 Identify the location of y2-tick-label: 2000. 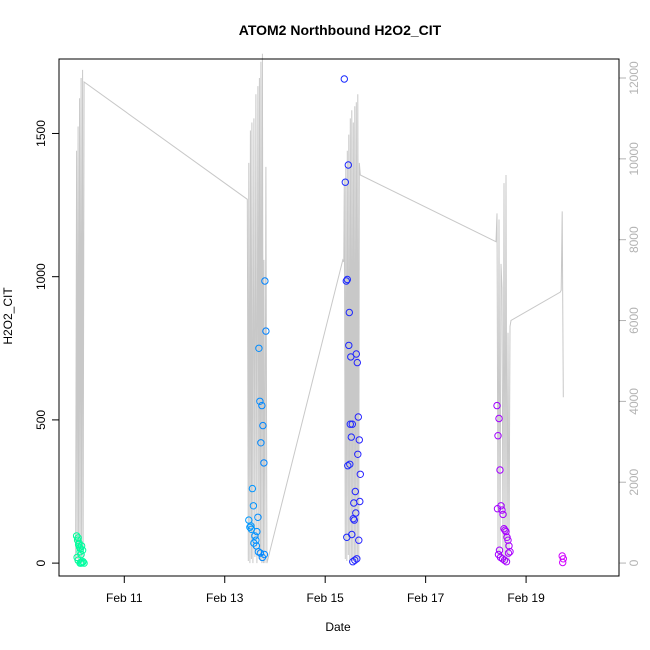
(634, 482).